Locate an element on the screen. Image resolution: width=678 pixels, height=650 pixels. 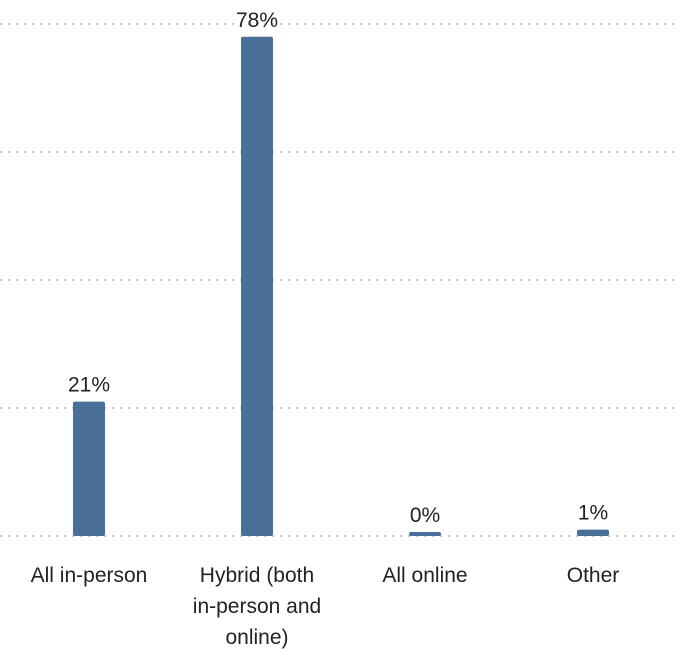
category-label-1-line-1: in-person and is located at coordinates (257, 606).